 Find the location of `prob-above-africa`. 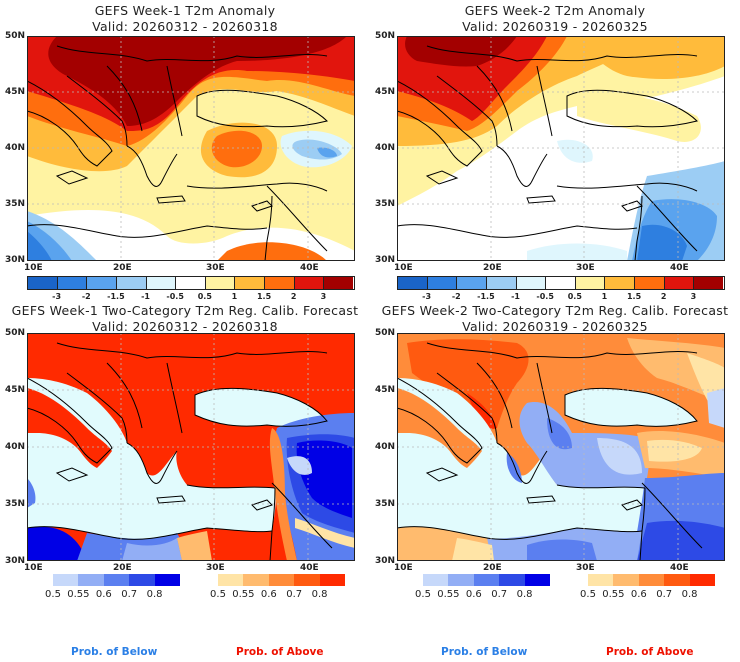

prob-above-africa is located at coordinates (194, 546).